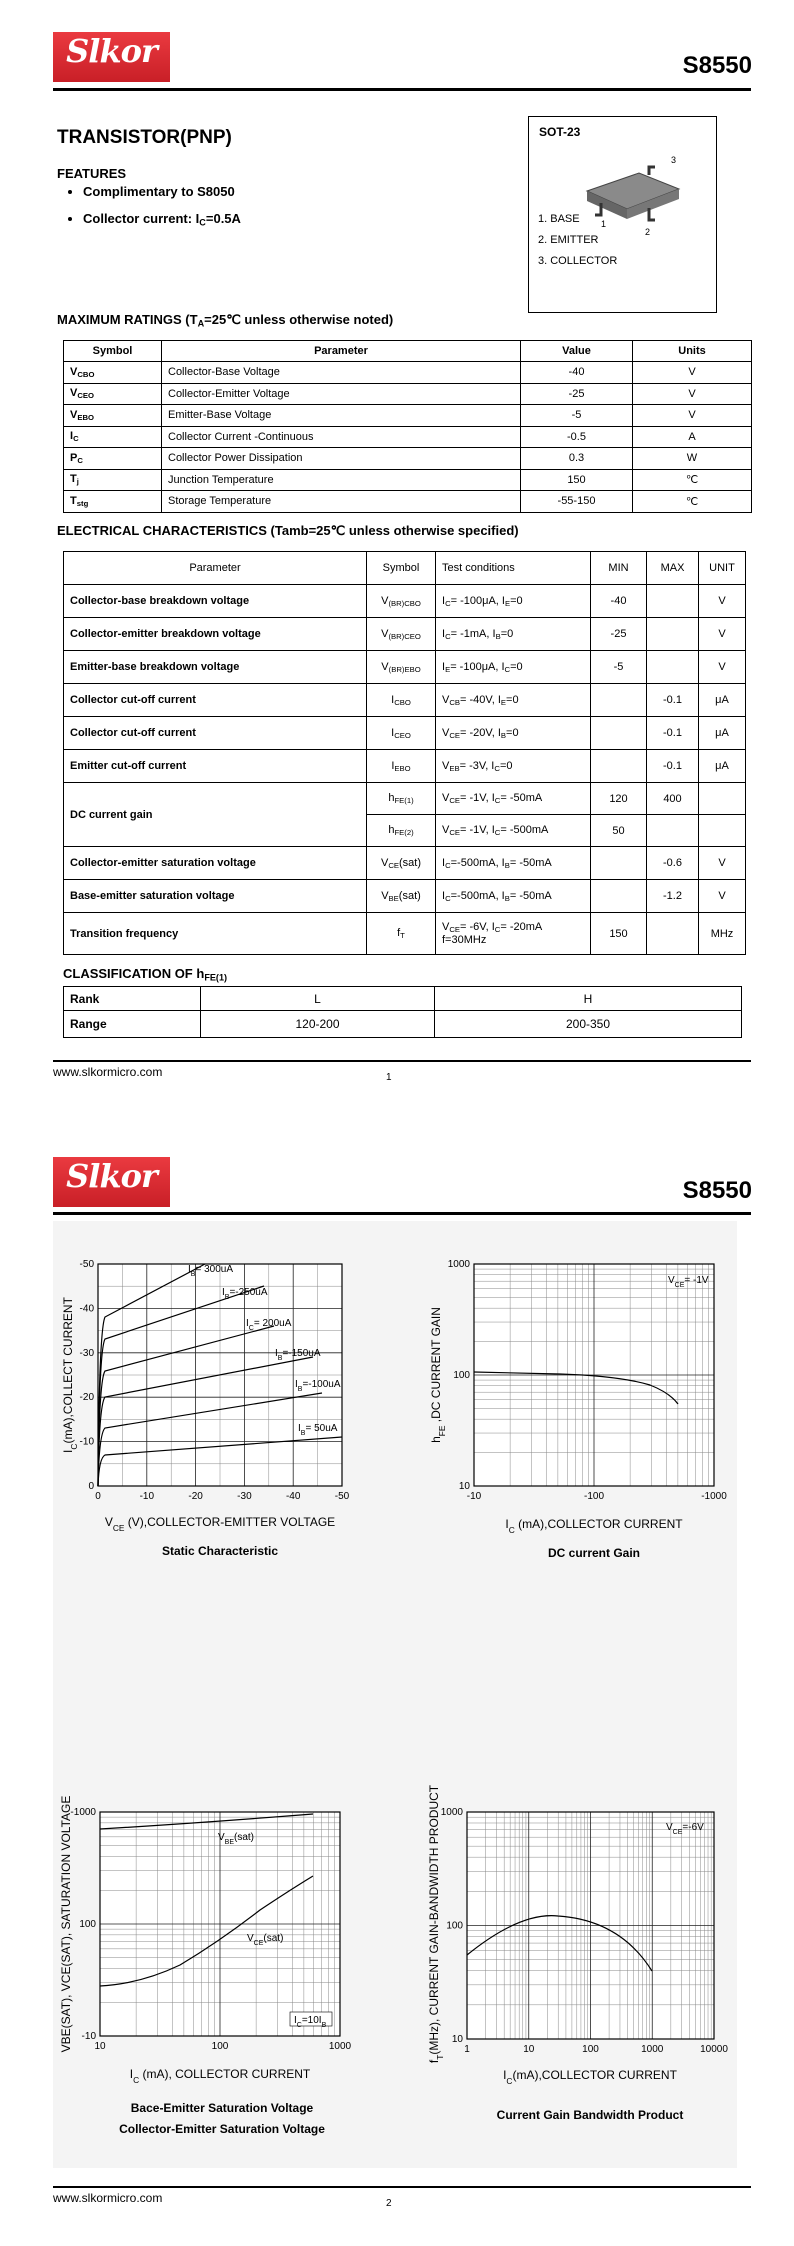  What do you see at coordinates (455, 929) in the screenshot?
I see `subscript: CE` at bounding box center [455, 929].